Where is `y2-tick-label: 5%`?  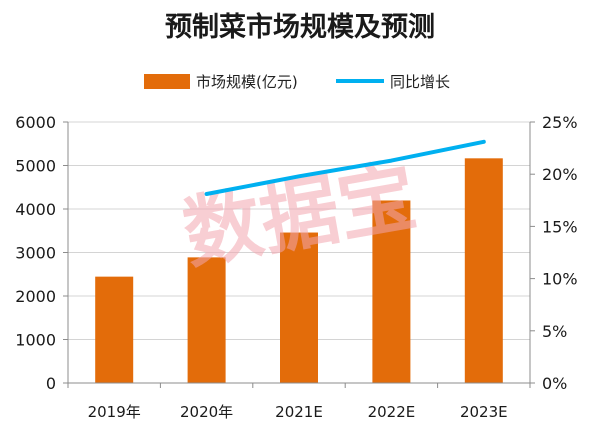
y2-tick-label: 5% is located at coordinates (554, 331).